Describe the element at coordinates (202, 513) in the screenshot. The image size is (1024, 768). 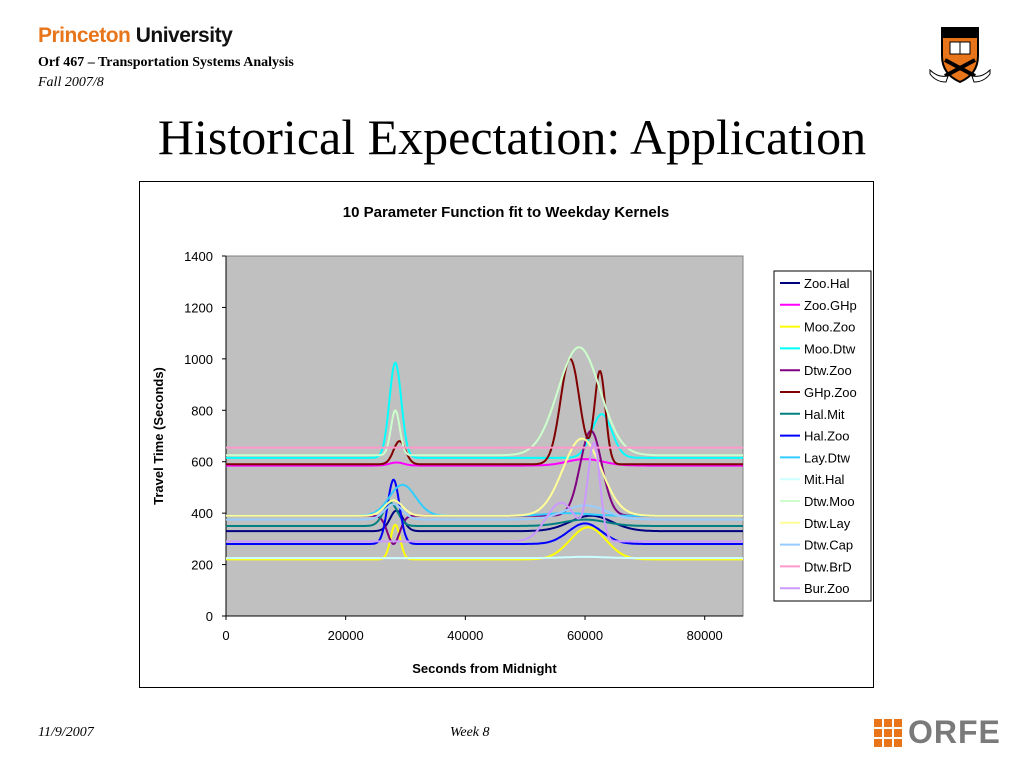
I see `y-tick-label: 400` at that location.